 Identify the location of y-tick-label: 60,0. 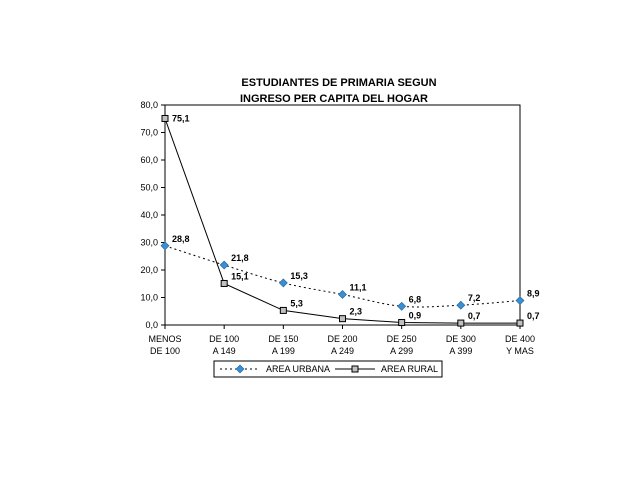
(149, 160).